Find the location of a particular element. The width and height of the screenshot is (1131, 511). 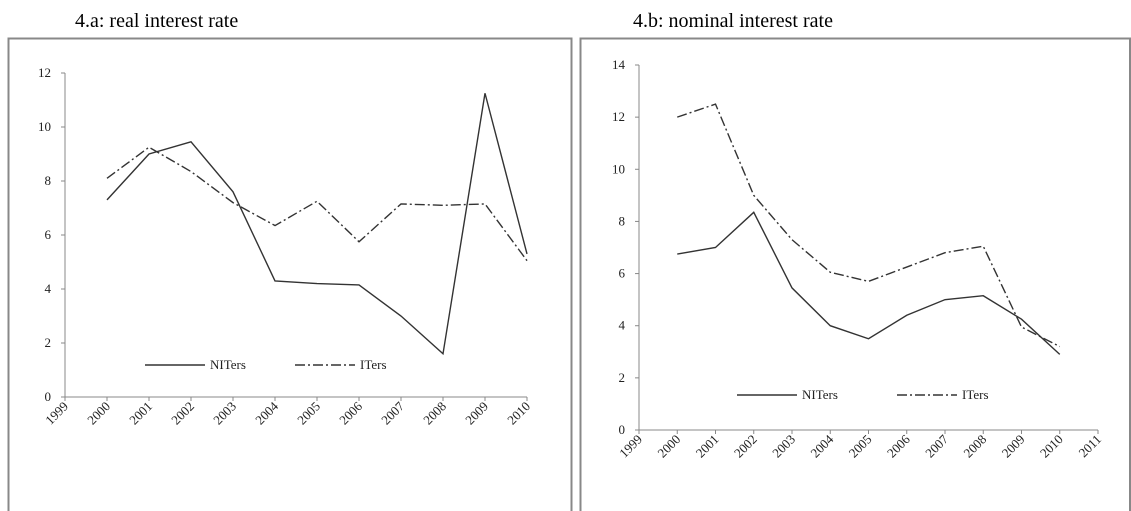

x-tick-label: 2011 is located at coordinates (1089, 446).